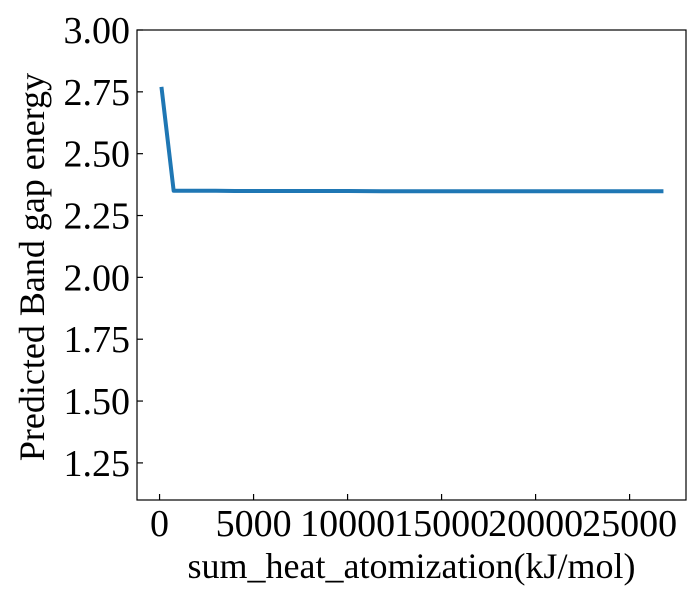 The height and width of the screenshot is (600, 700). What do you see at coordinates (97, 402) in the screenshot?
I see `y-tick-label: 1.50` at bounding box center [97, 402].